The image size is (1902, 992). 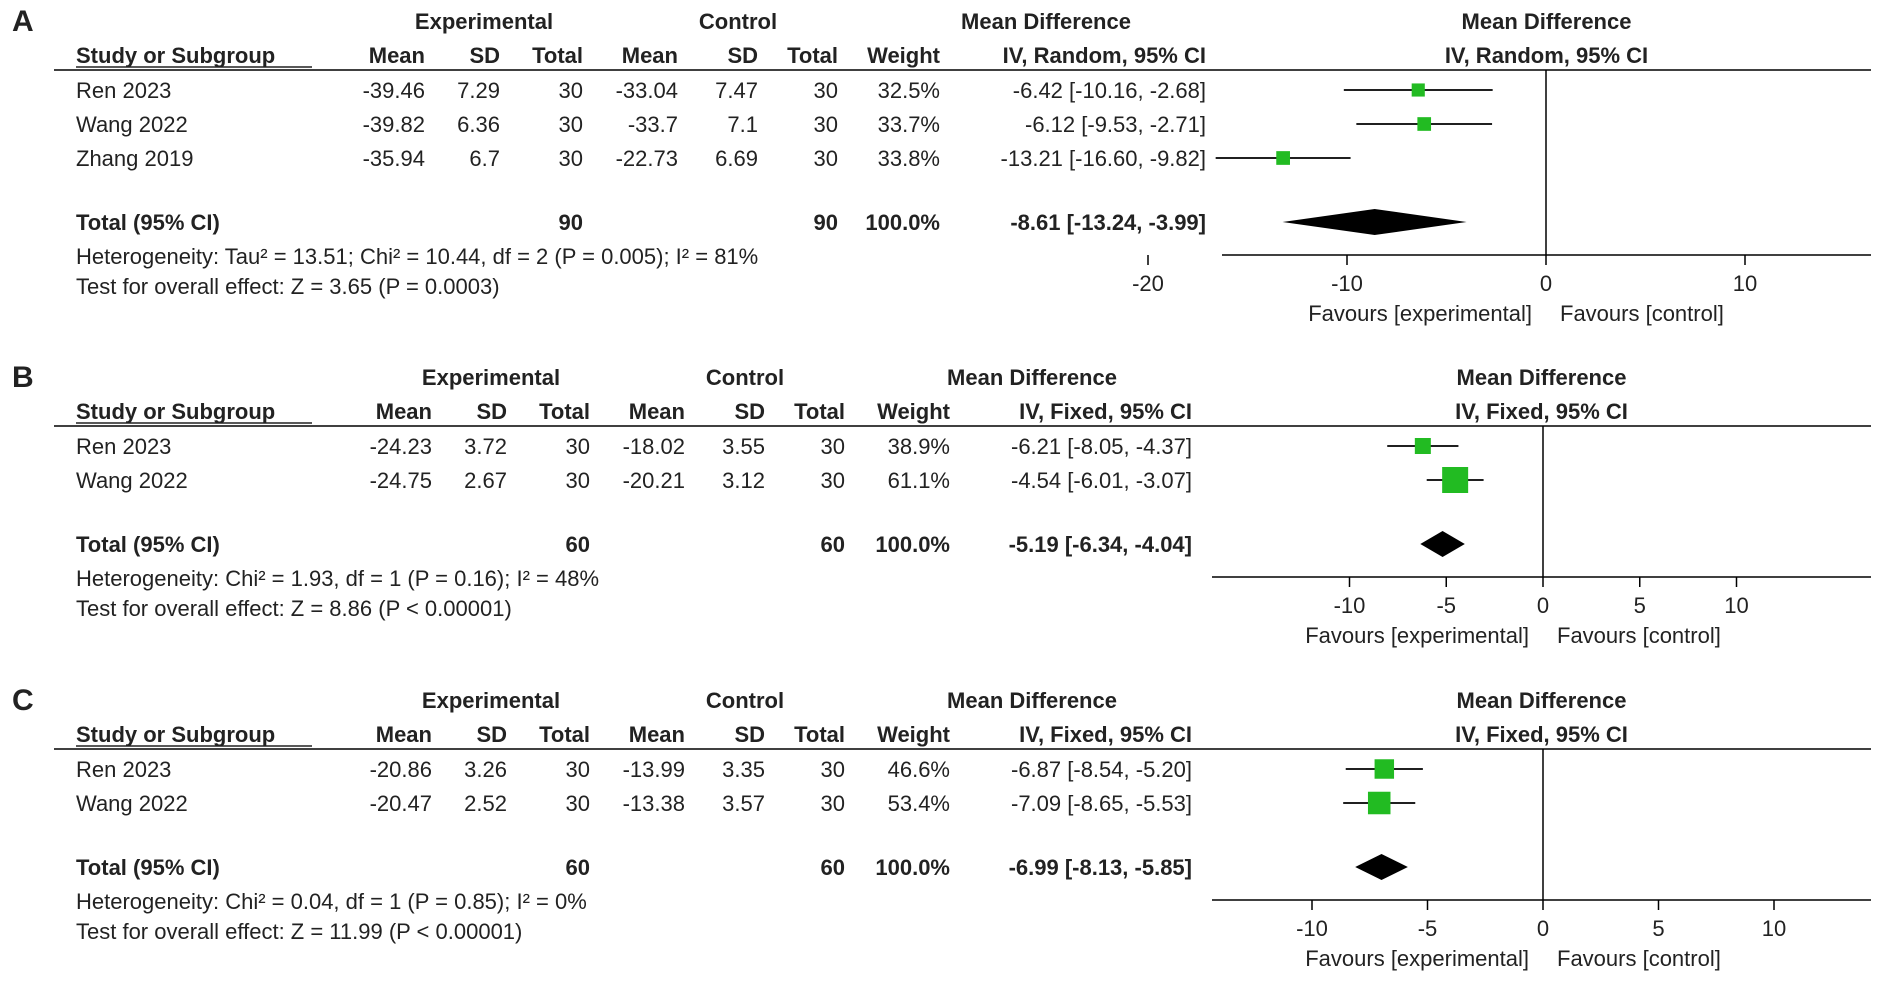 What do you see at coordinates (912, 544) in the screenshot?
I see `panel-b-total-weight: 100.0%` at bounding box center [912, 544].